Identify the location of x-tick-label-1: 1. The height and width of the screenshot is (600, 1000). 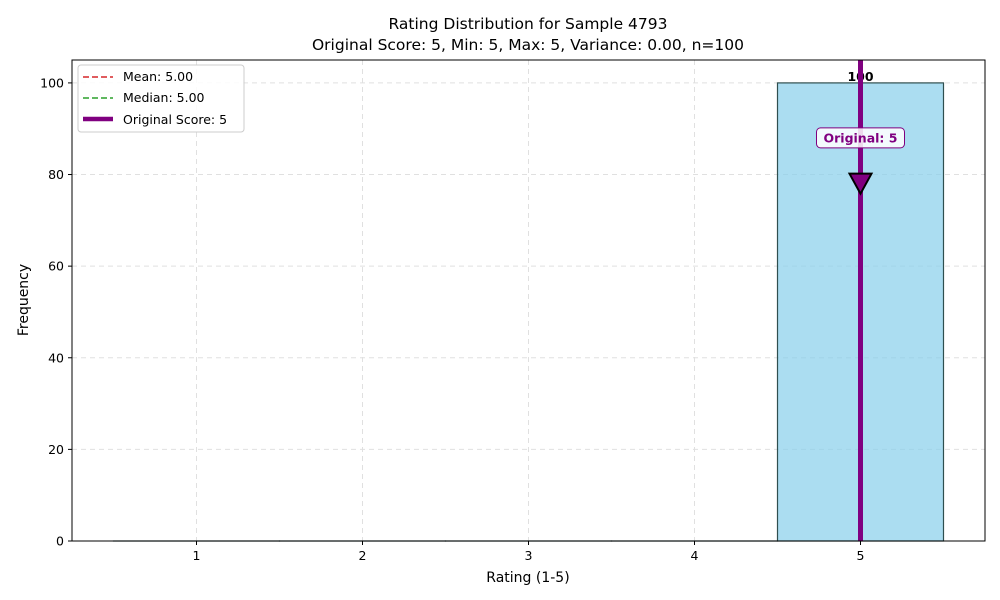
(197, 555).